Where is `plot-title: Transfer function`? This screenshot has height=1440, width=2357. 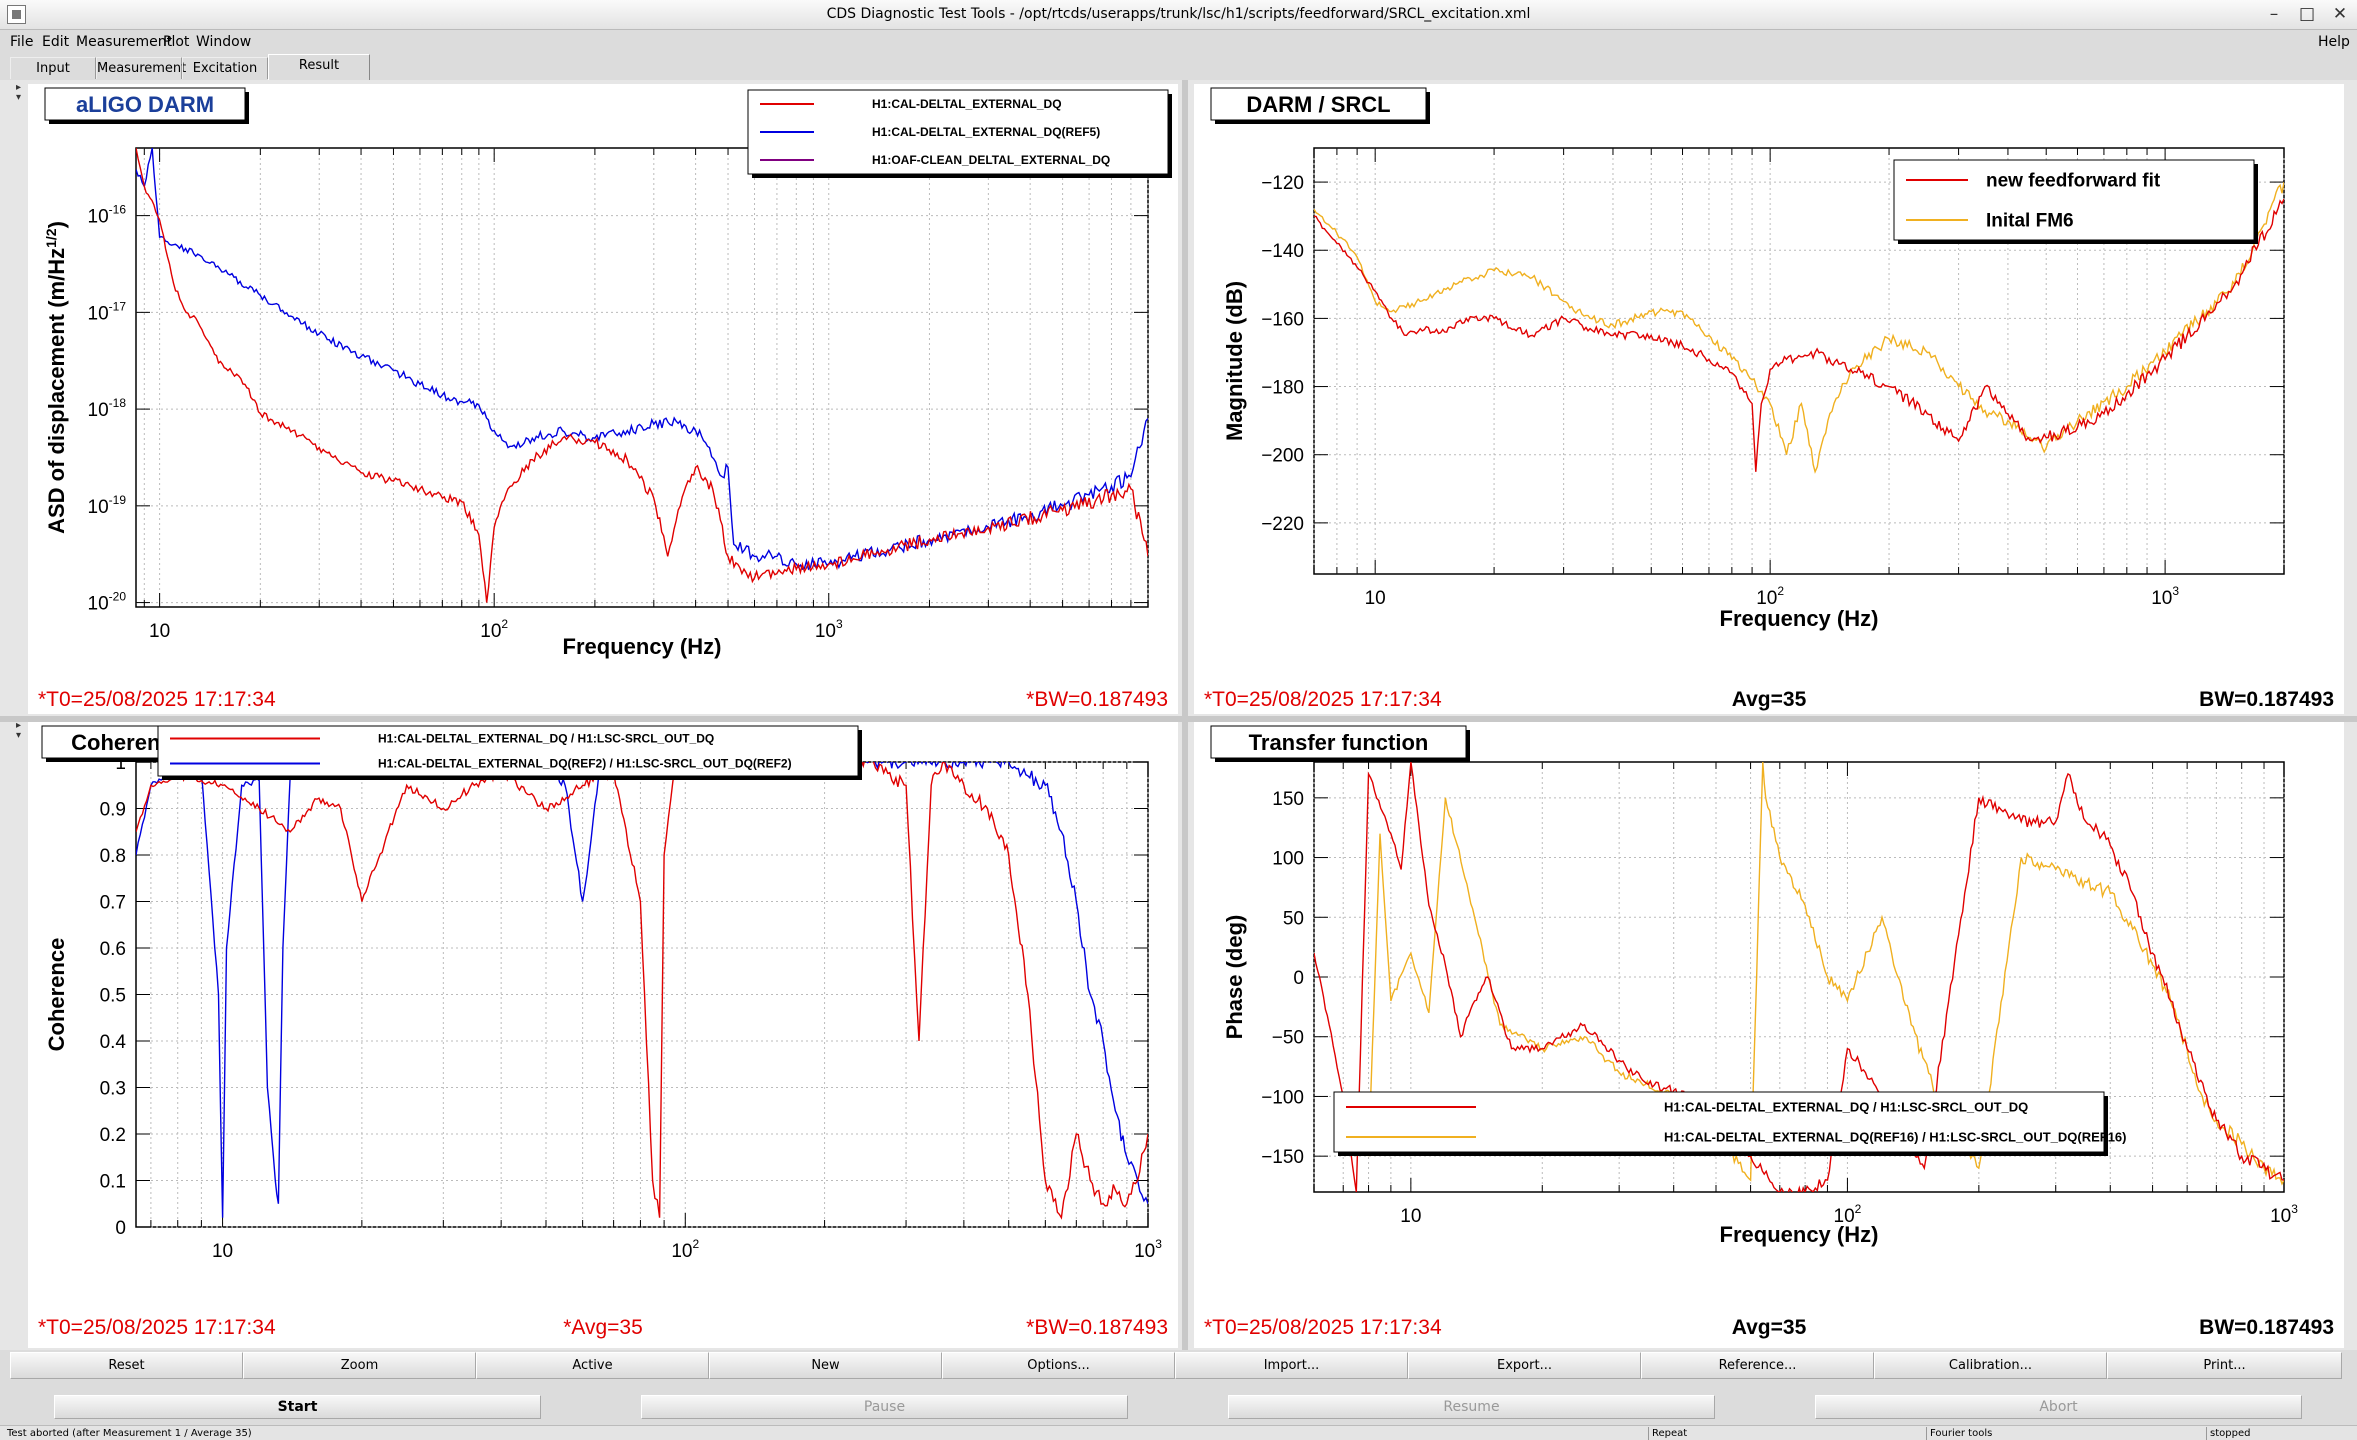 plot-title: Transfer function is located at coordinates (1339, 742).